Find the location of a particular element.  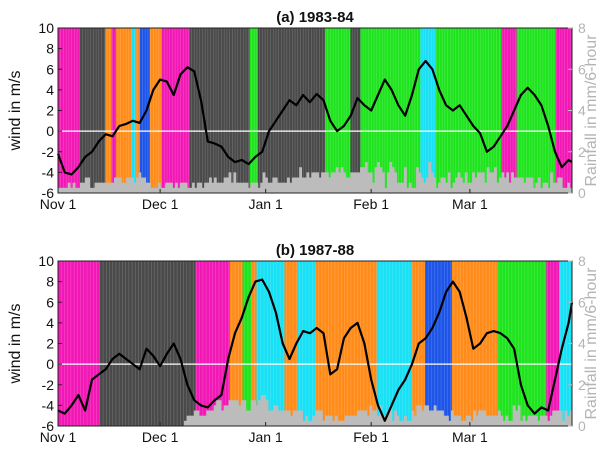

x-tick-label: Mar 1 is located at coordinates (470, 204).